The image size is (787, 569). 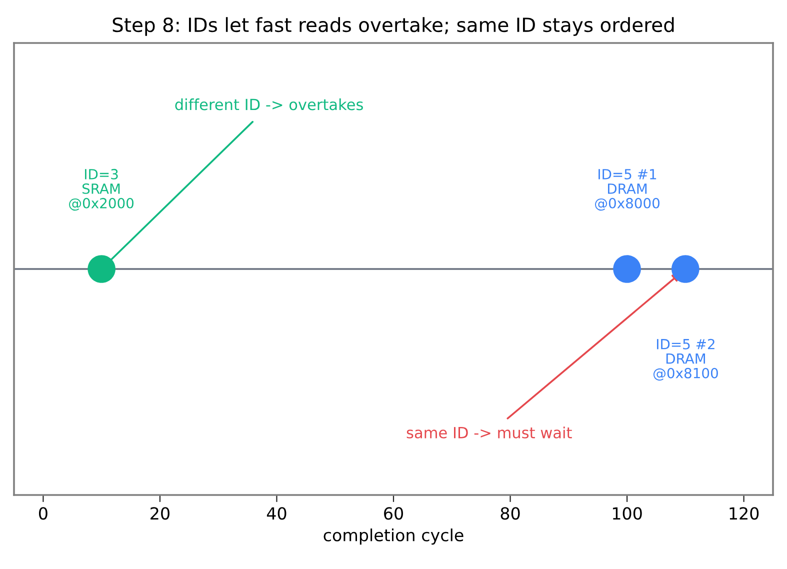 What do you see at coordinates (393, 513) in the screenshot?
I see `x-tick-label: 60` at bounding box center [393, 513].